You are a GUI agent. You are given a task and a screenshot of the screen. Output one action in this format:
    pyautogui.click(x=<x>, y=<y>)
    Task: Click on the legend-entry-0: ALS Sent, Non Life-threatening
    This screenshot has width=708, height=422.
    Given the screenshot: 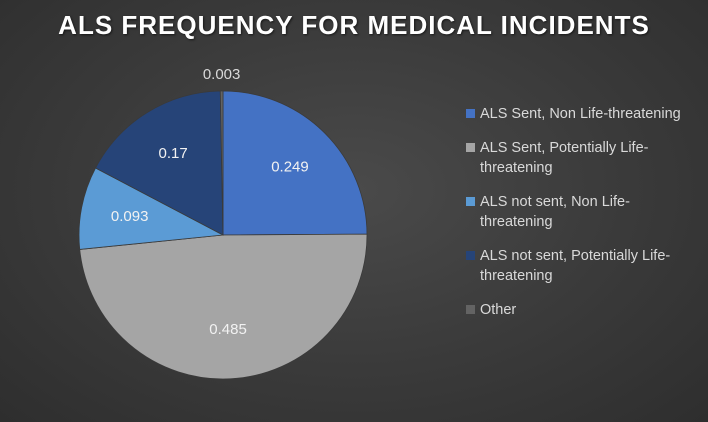 What is the action you would take?
    pyautogui.click(x=584, y=114)
    